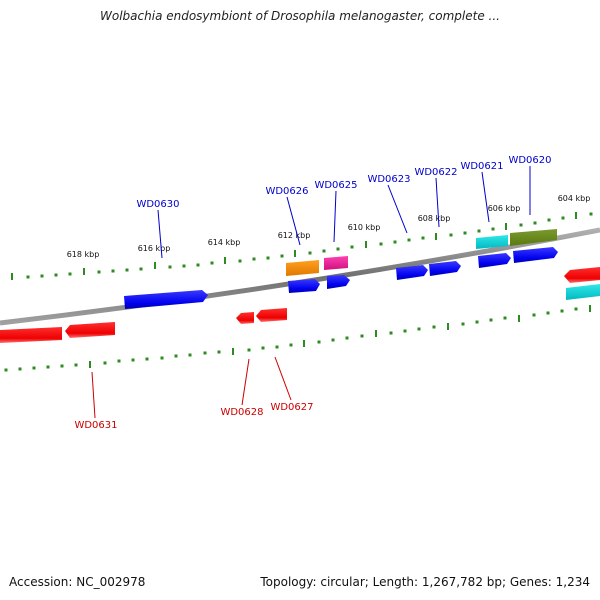  What do you see at coordinates (574, 198) in the screenshot?
I see `scale-label: 604 kbp` at bounding box center [574, 198].